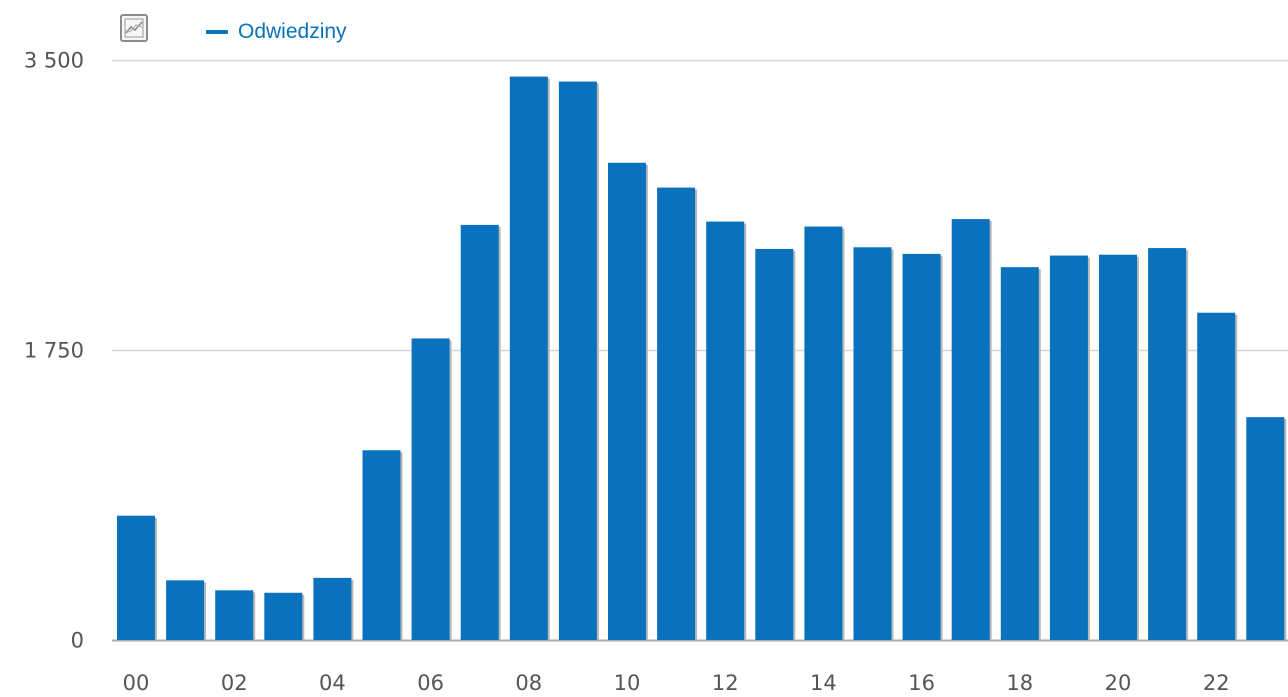 Image resolution: width=1288 pixels, height=697 pixels. What do you see at coordinates (292, 31) in the screenshot?
I see `legend-label: Odwiedziny` at bounding box center [292, 31].